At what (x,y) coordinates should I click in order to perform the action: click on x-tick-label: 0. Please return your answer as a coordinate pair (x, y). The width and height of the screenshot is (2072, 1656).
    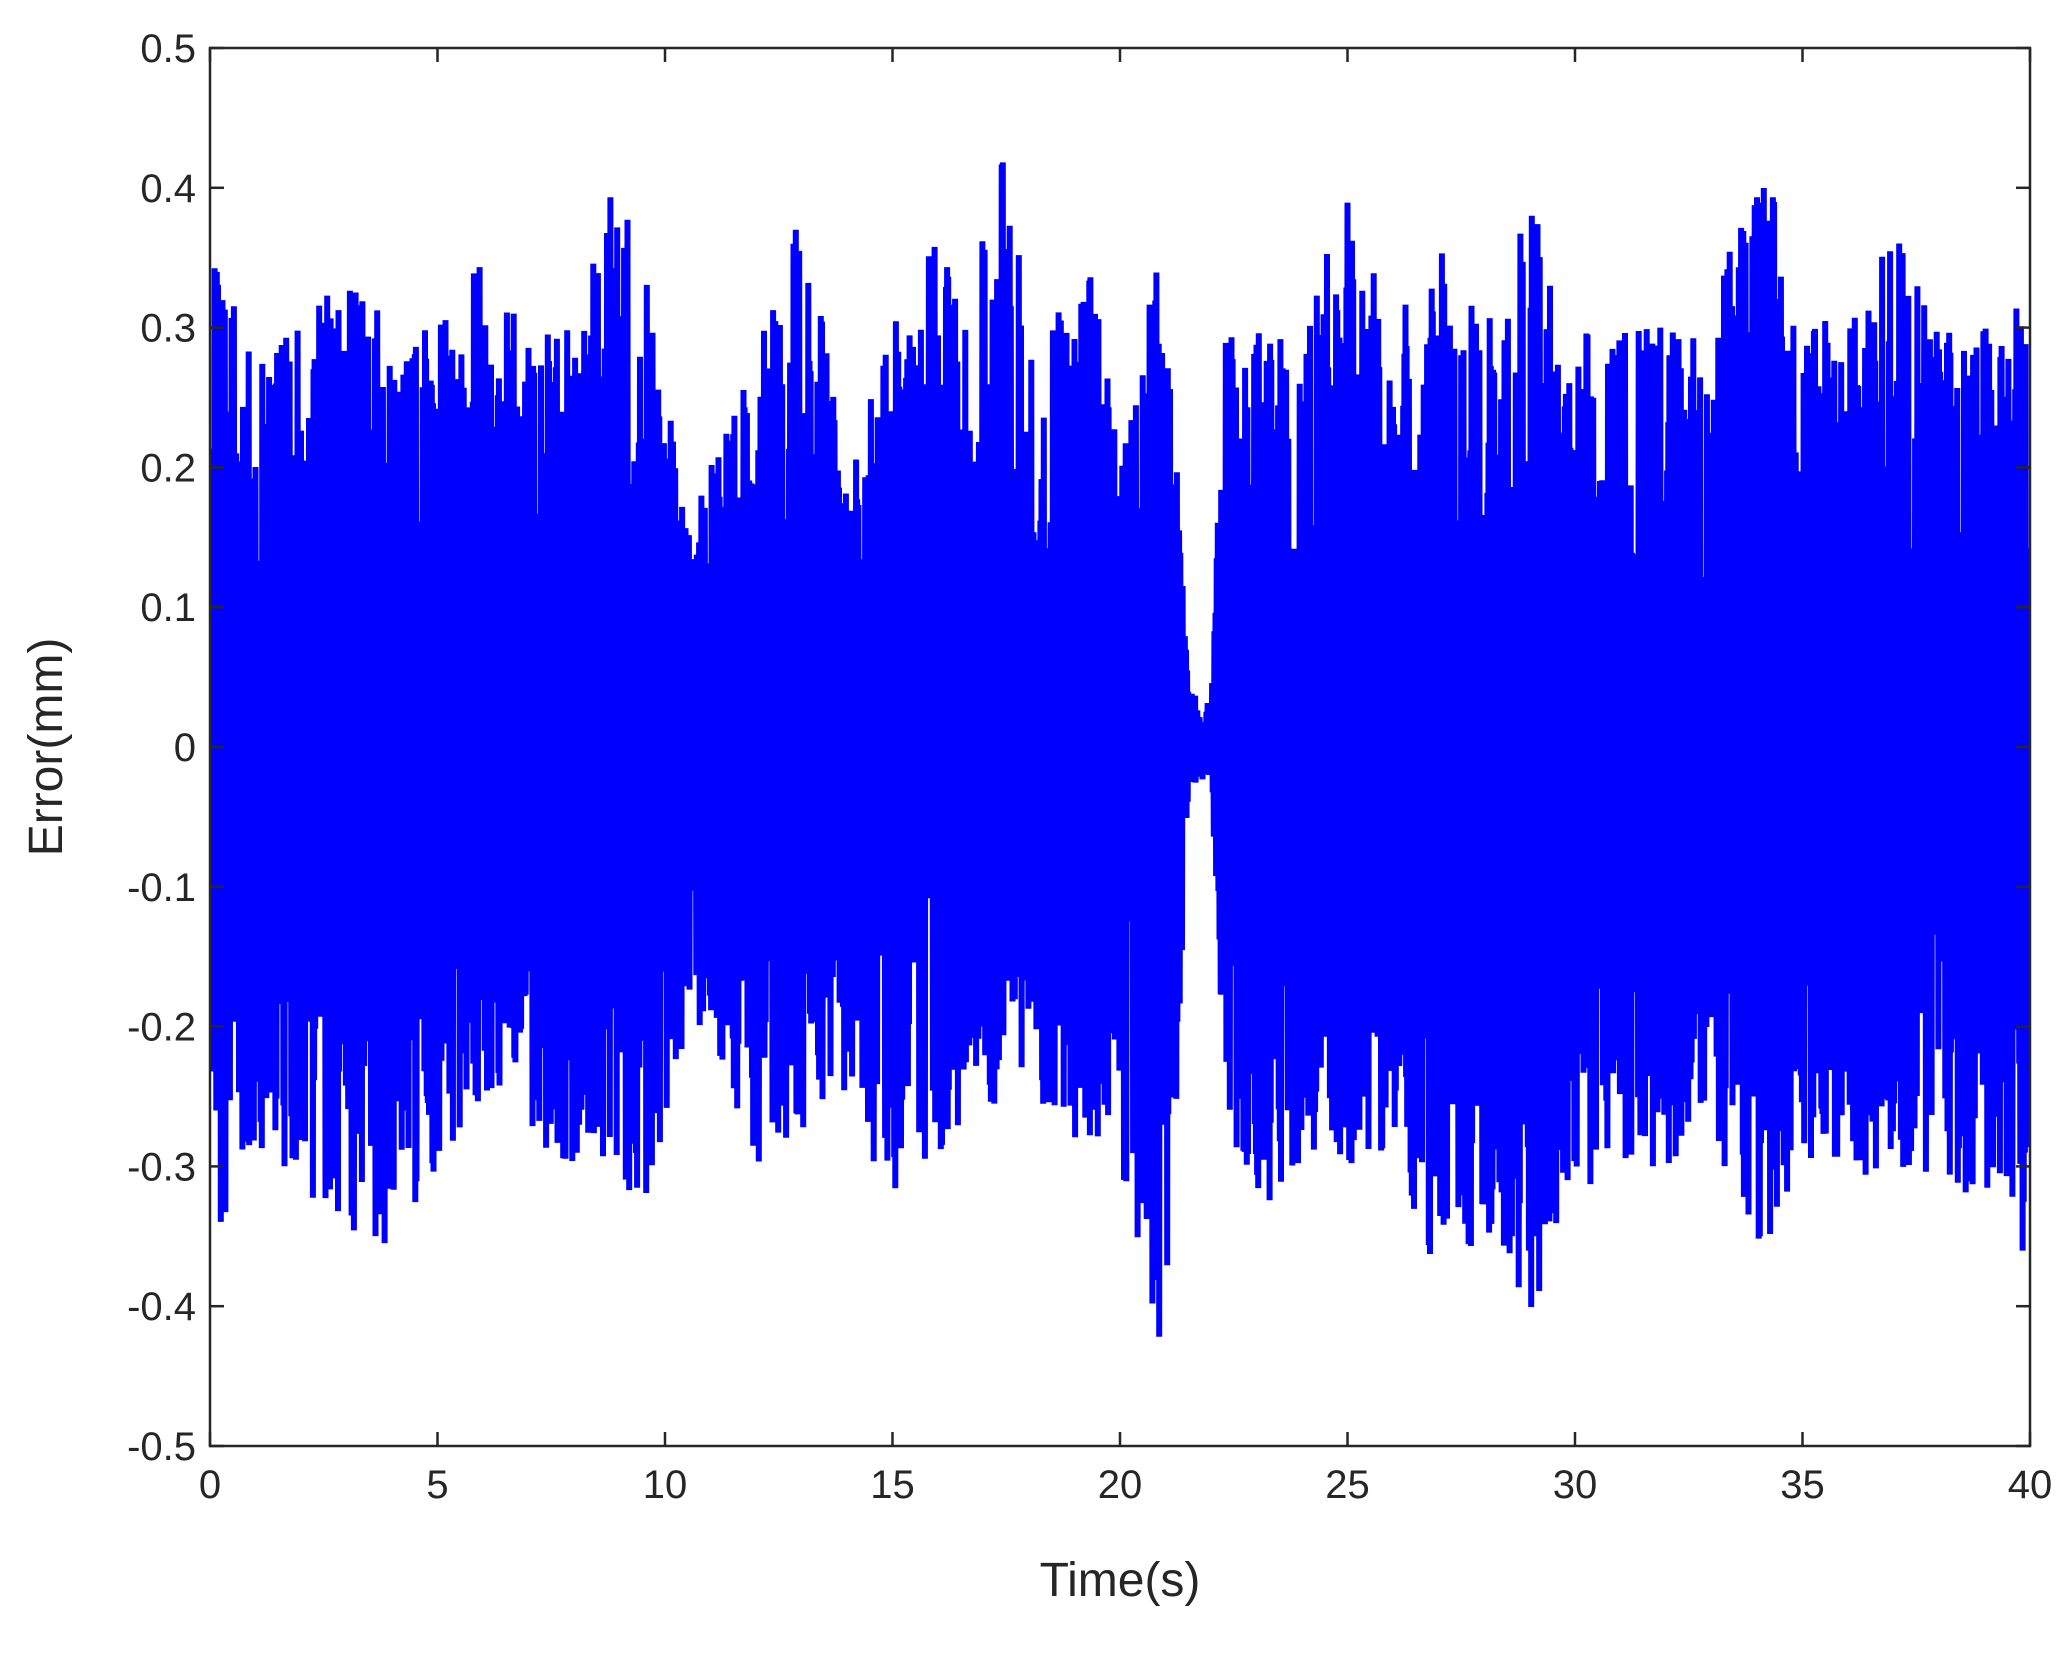
    Looking at the image, I should click on (210, 1485).